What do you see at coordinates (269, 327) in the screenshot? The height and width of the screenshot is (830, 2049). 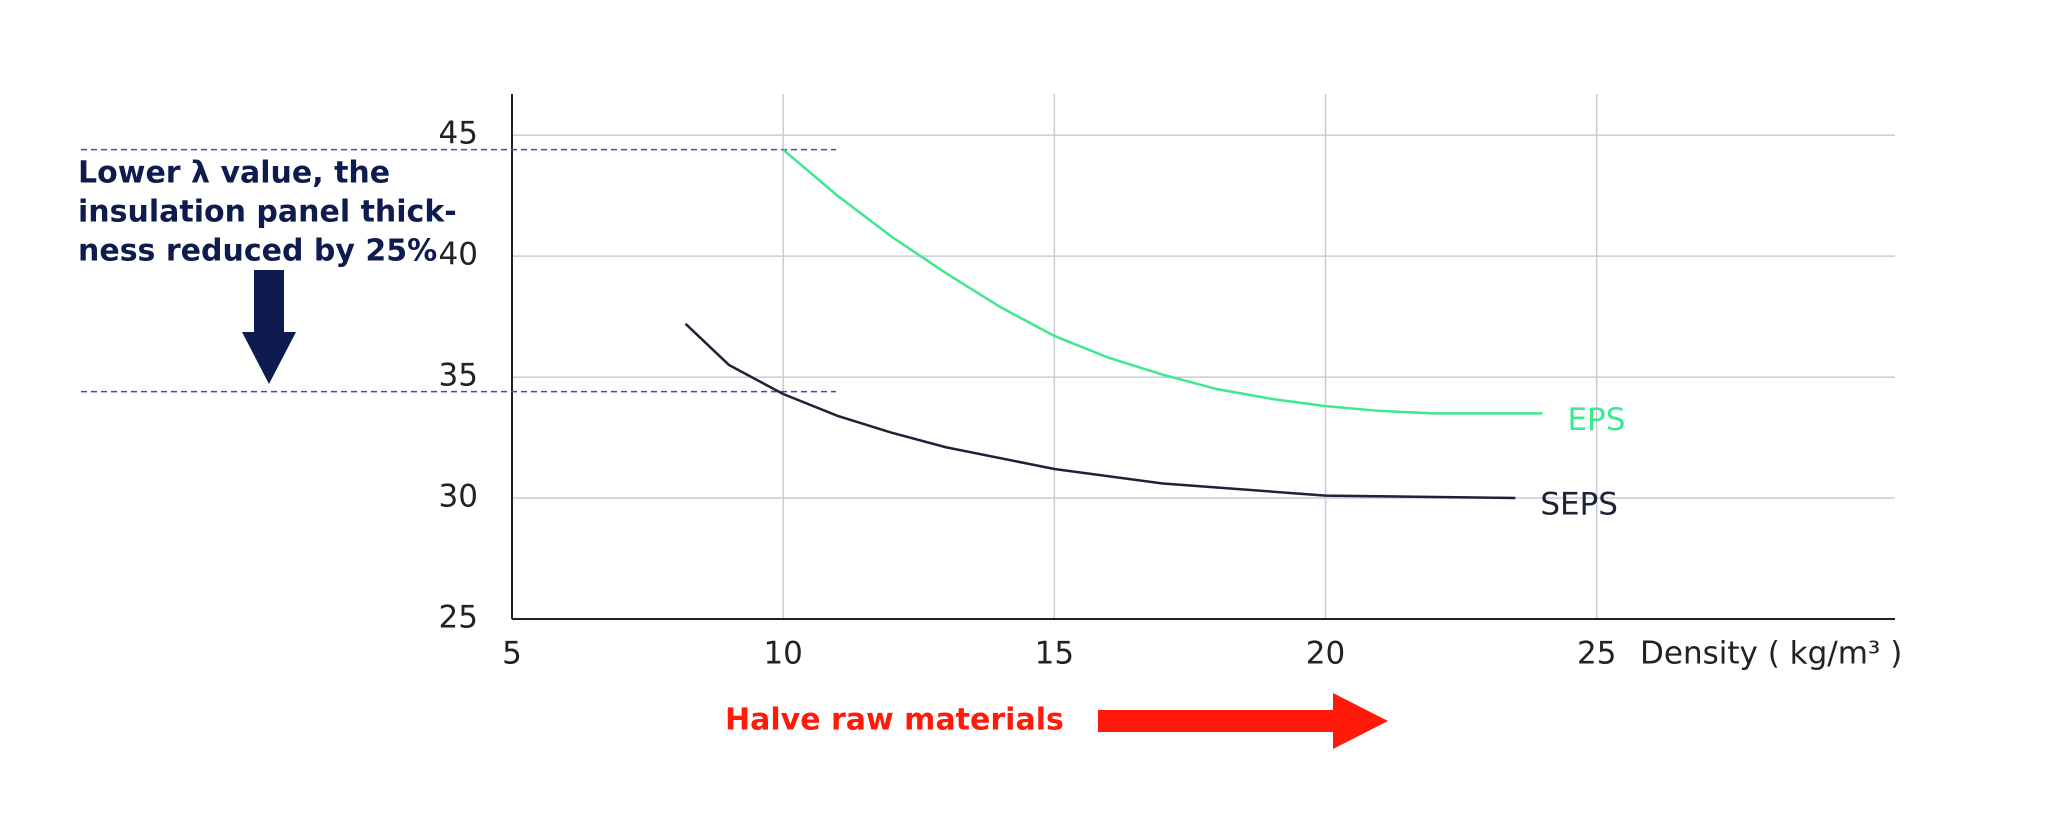 I see `down-arrow` at bounding box center [269, 327].